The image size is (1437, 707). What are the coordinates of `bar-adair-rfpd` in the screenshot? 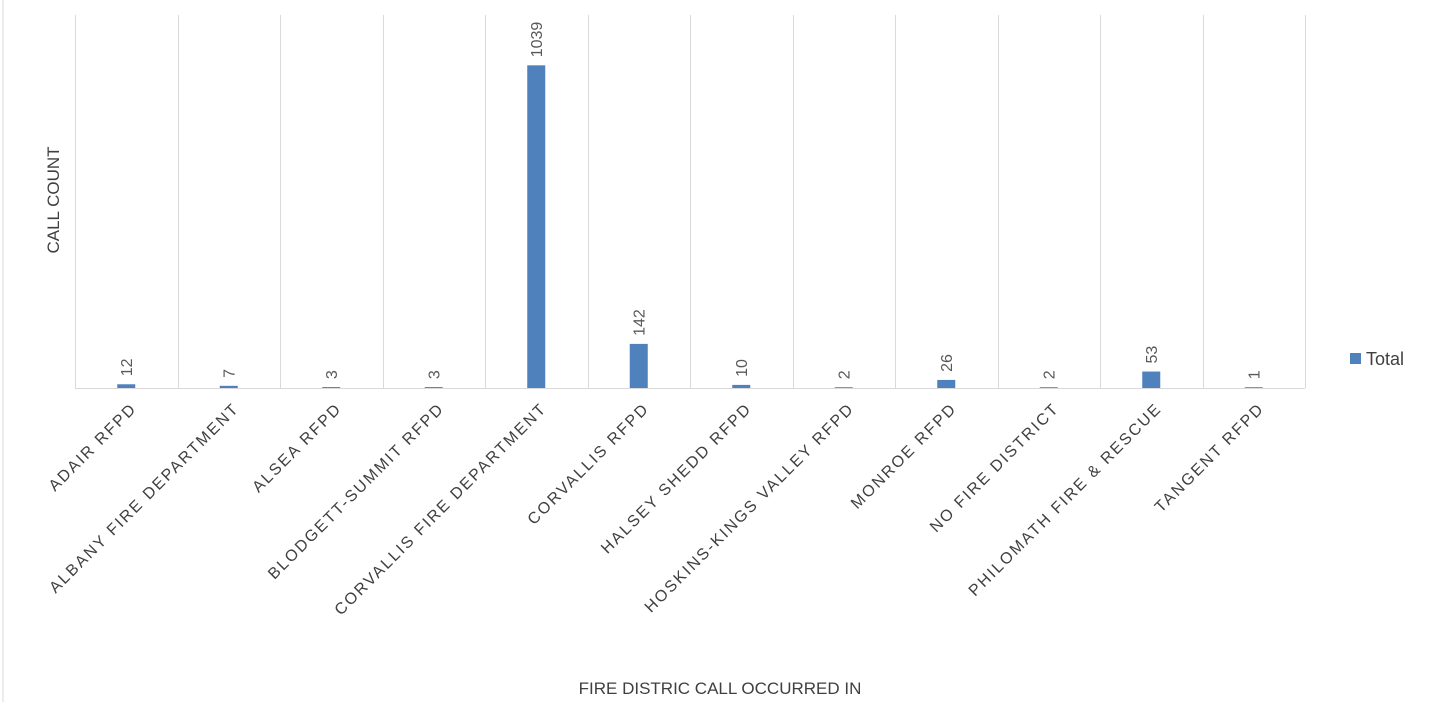 It's located at (126, 386).